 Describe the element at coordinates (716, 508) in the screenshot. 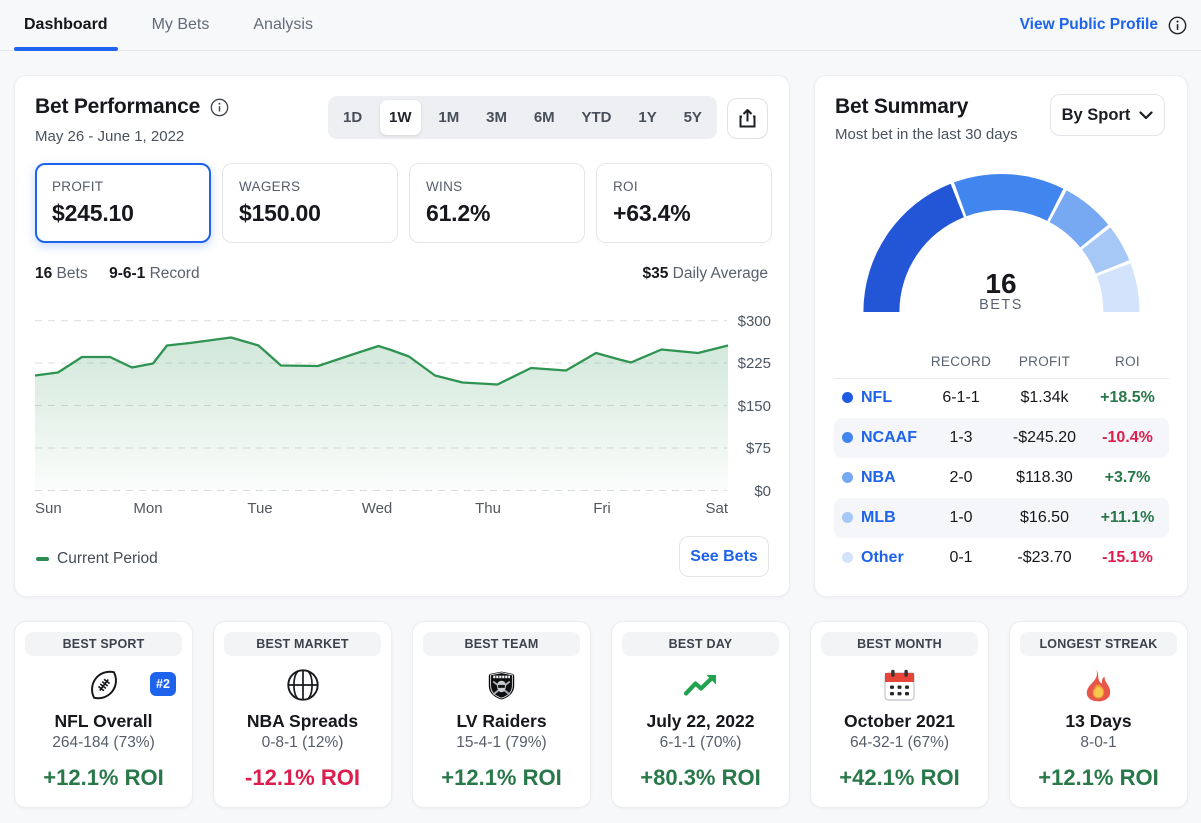

I see `svg-text: Sat` at that location.